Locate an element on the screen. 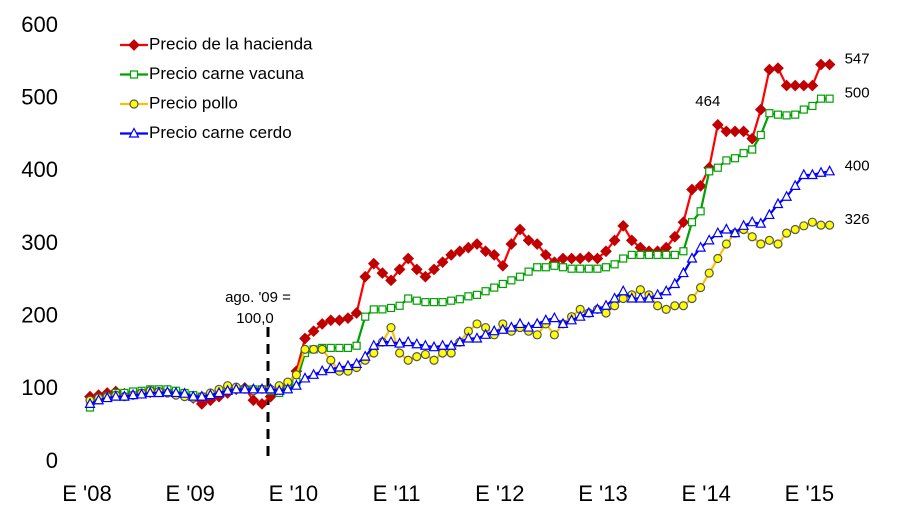 The width and height of the screenshot is (909, 510). y-tick-label: 0 is located at coordinates (52, 460).